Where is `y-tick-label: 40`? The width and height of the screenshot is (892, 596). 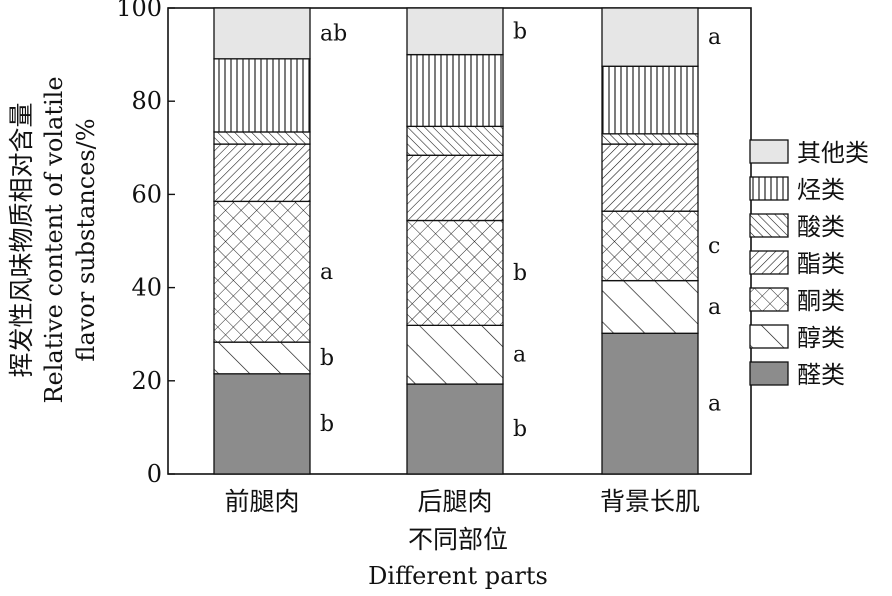
y-tick-label: 40 is located at coordinates (146, 288).